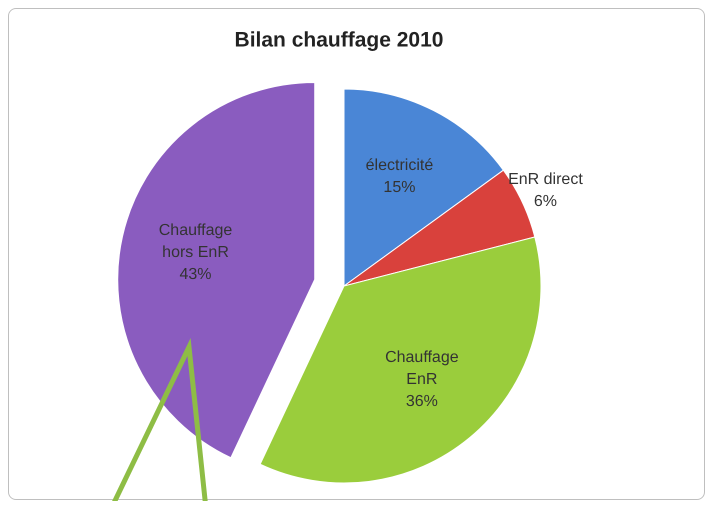  Describe the element at coordinates (422, 368) in the screenshot. I see `slice-label: Chauffage EnR` at that location.